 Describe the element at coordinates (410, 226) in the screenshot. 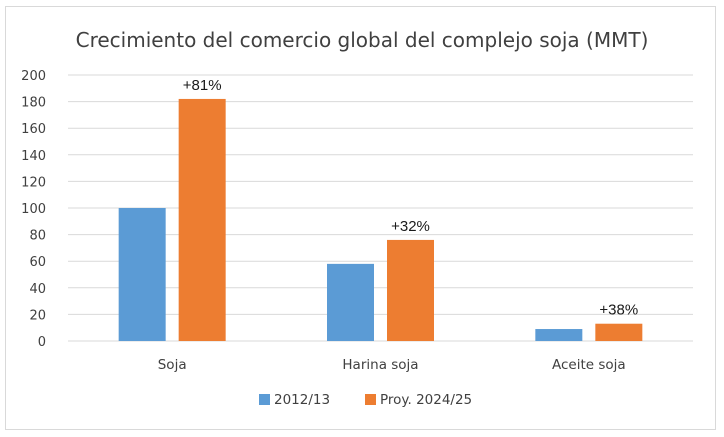

I see `growth-label: +32%` at that location.